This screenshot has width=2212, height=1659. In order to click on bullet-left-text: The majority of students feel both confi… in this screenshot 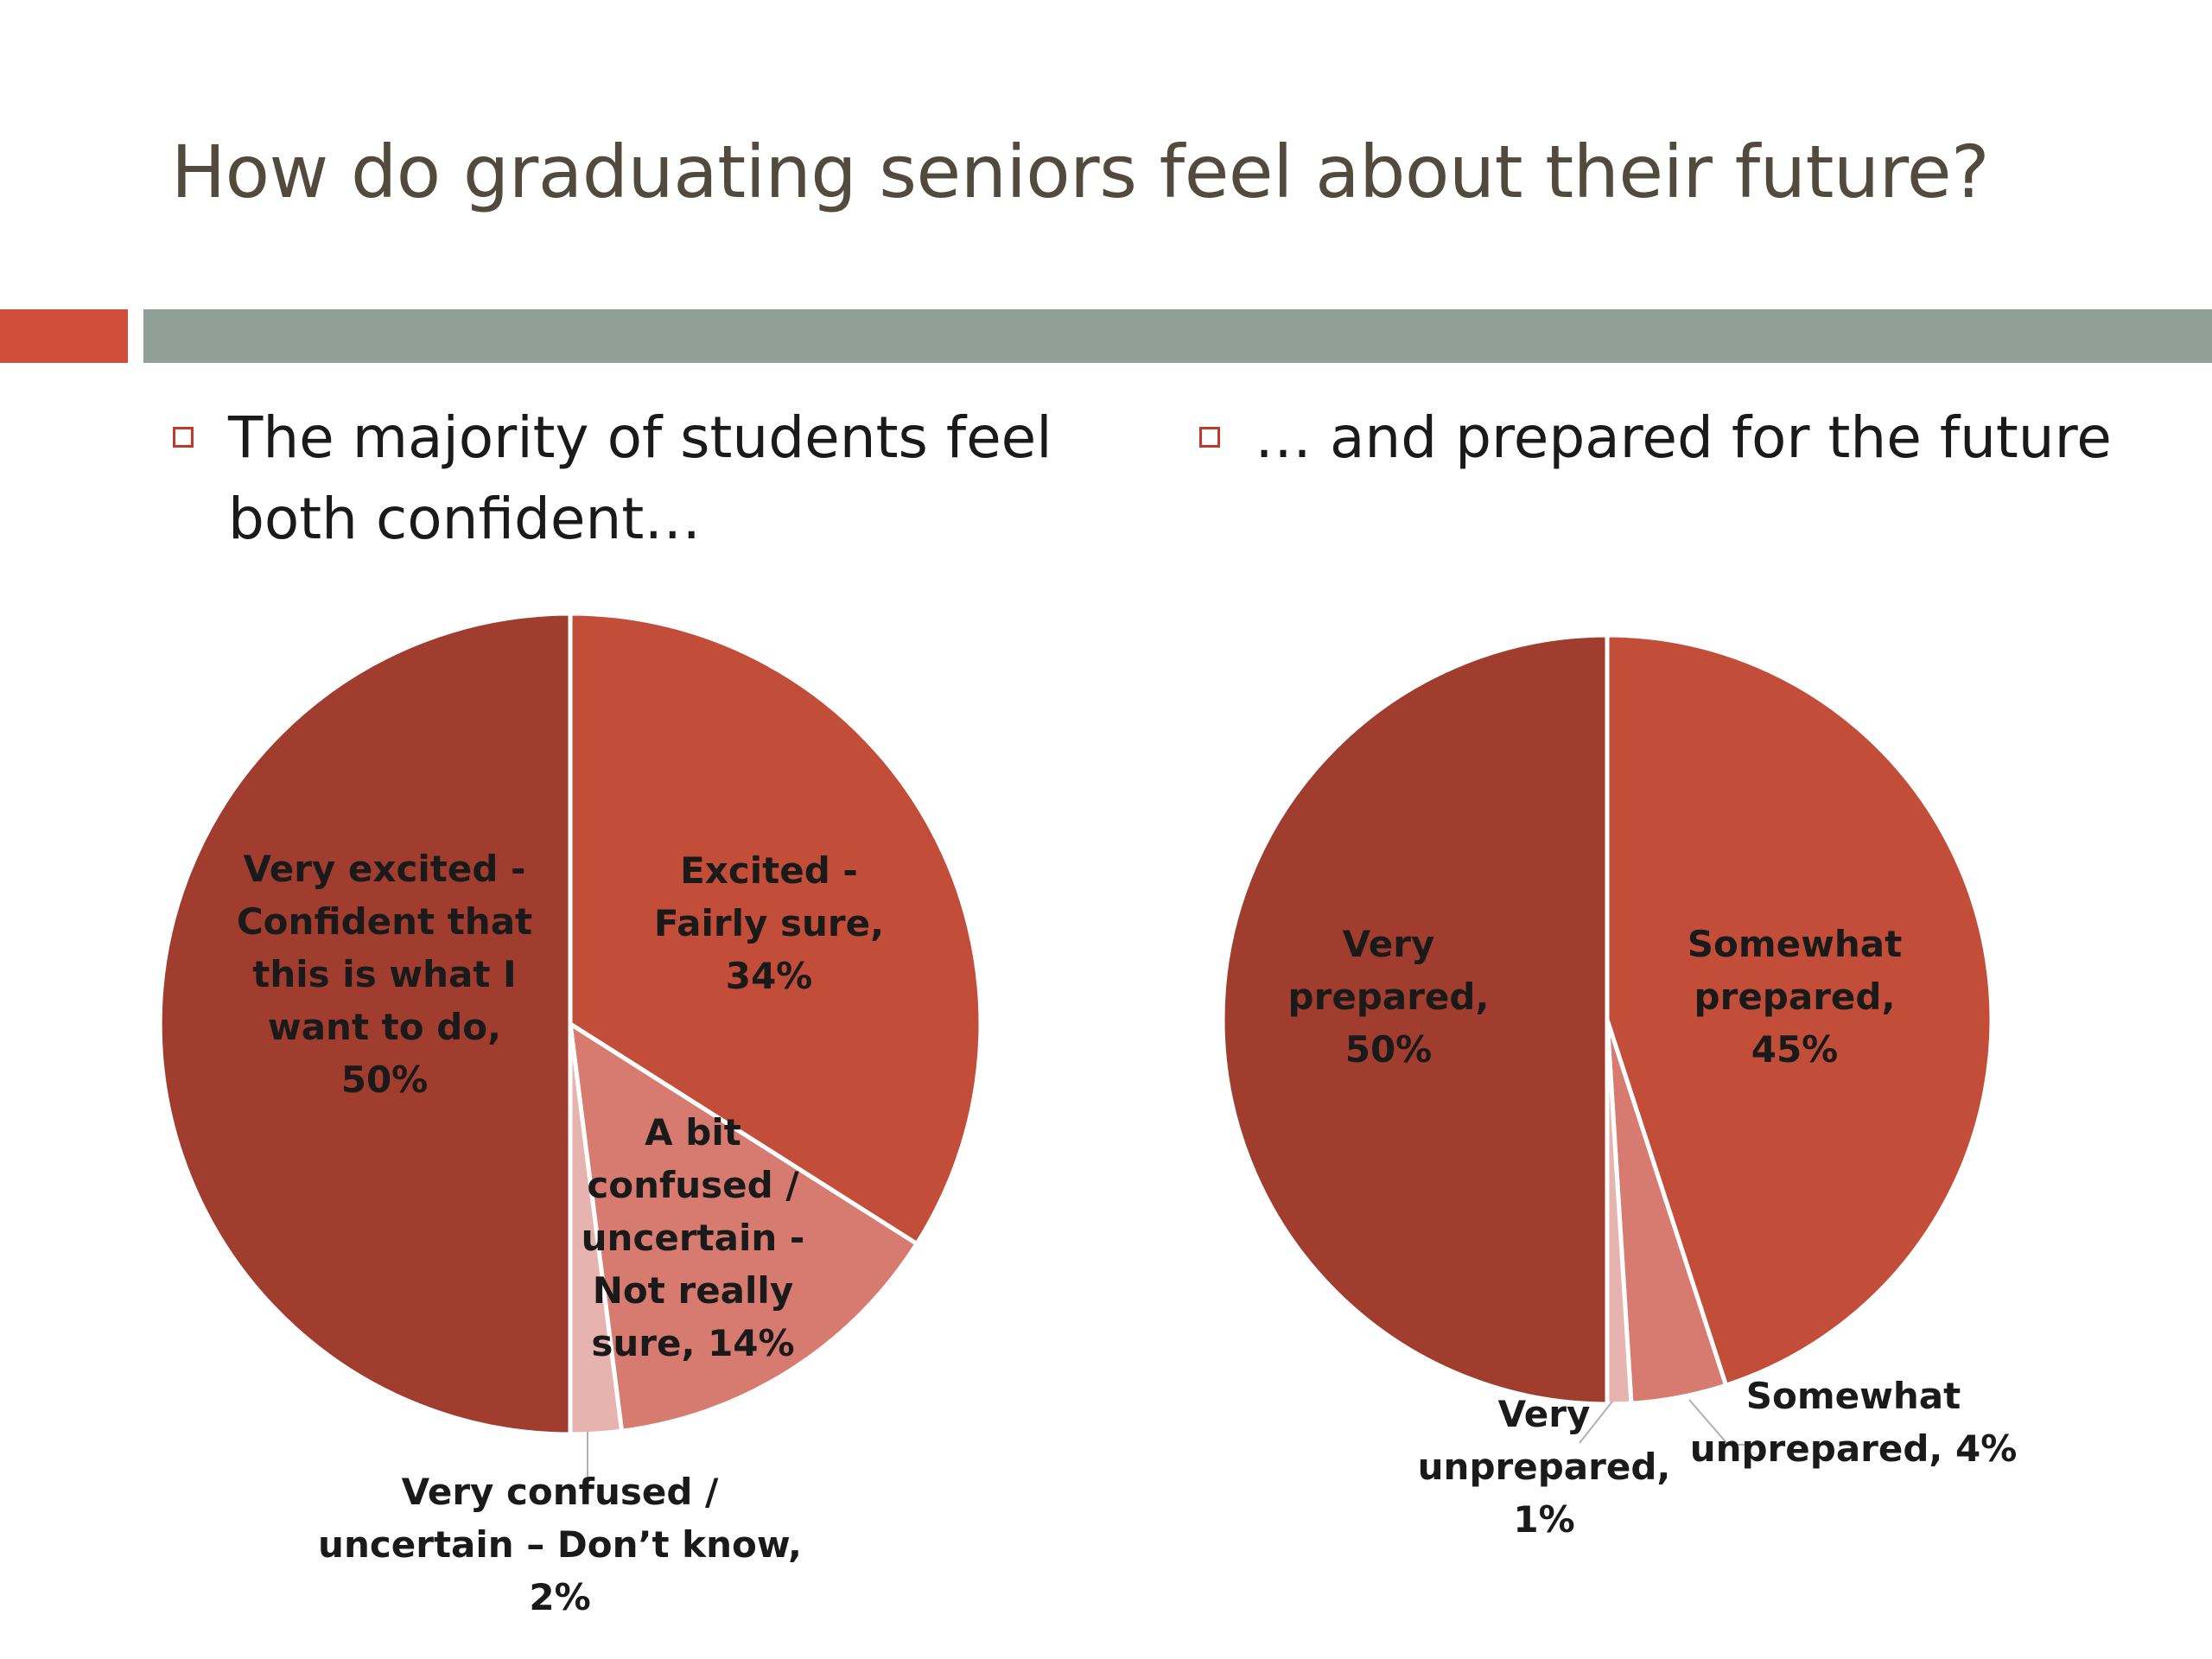, I will do `click(640, 478)`.